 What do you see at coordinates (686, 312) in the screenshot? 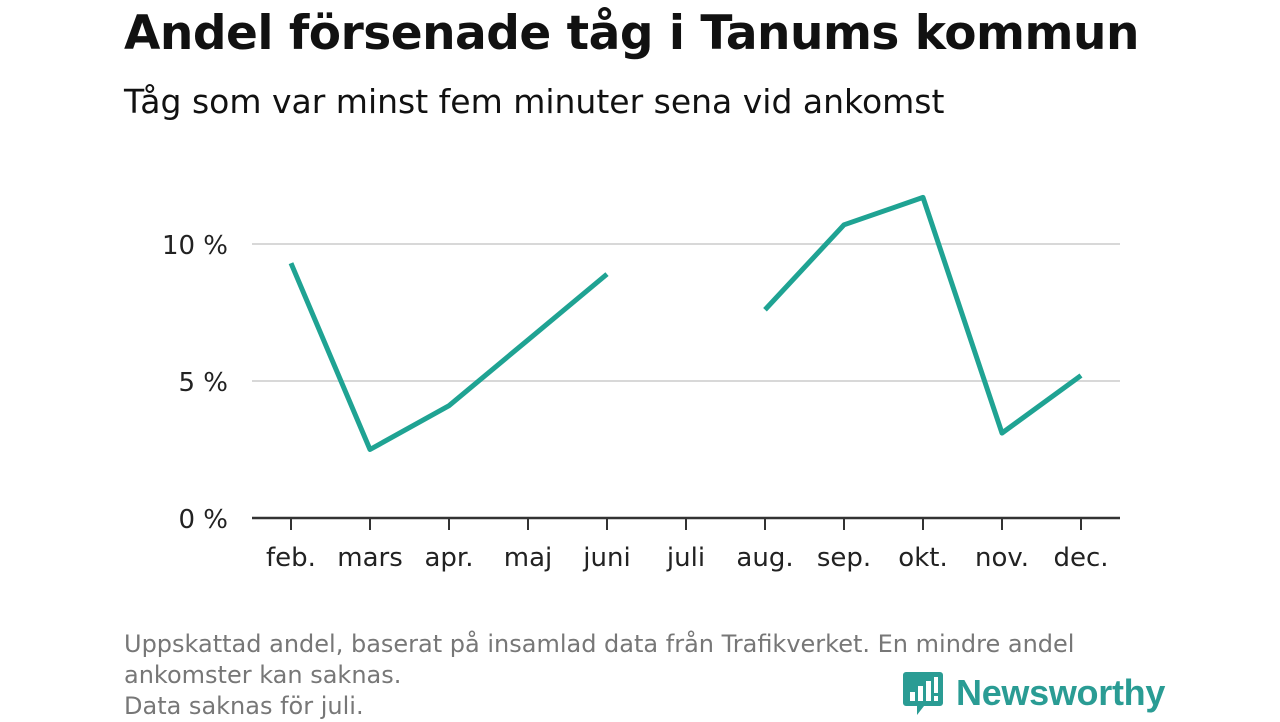
I see `gridlines` at bounding box center [686, 312].